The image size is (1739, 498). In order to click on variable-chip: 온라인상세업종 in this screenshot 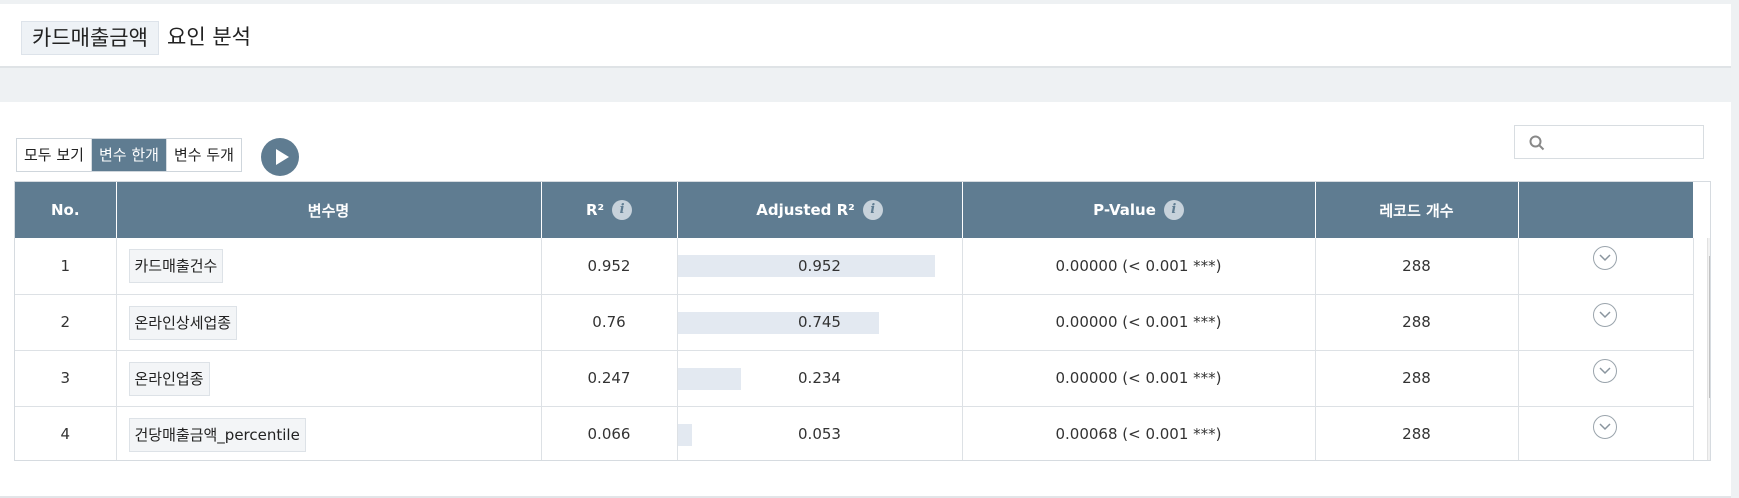, I will do `click(183, 322)`.